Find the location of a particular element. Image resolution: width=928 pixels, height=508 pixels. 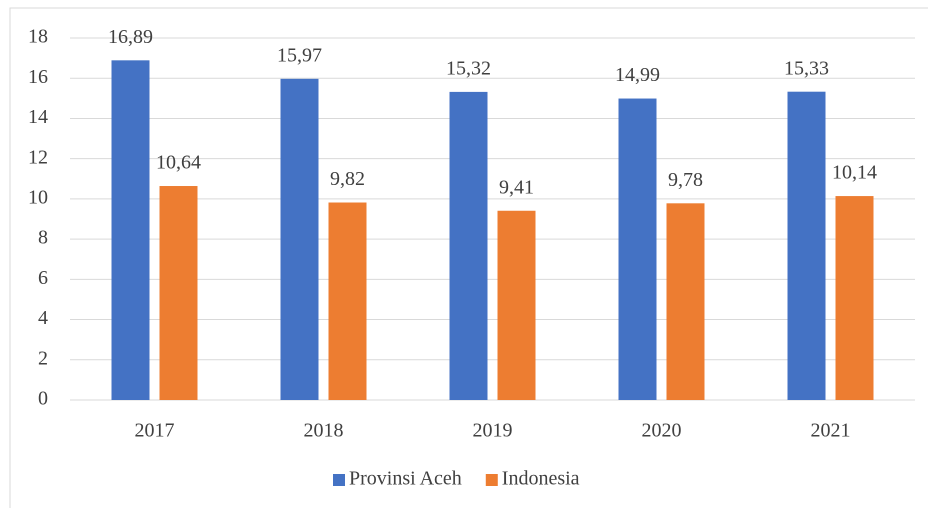

data-label: 15,32 is located at coordinates (468, 68).